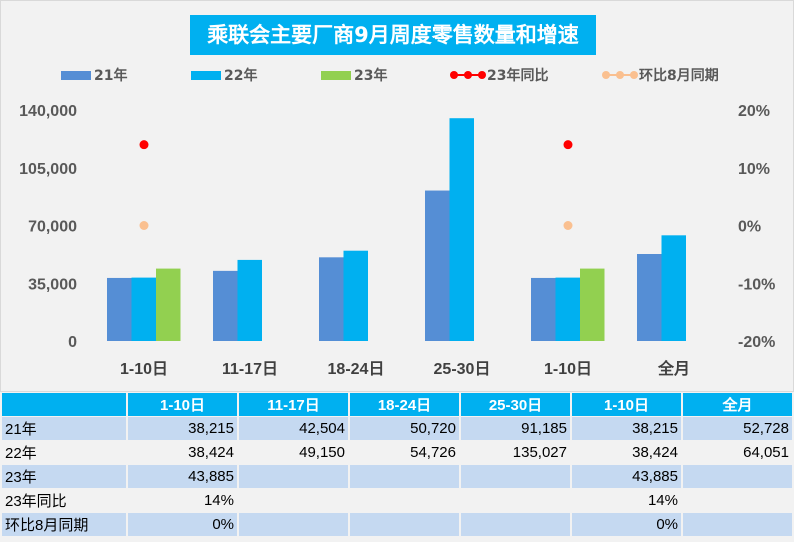  I want to click on legend-label: 环比8月同期, so click(679, 76).